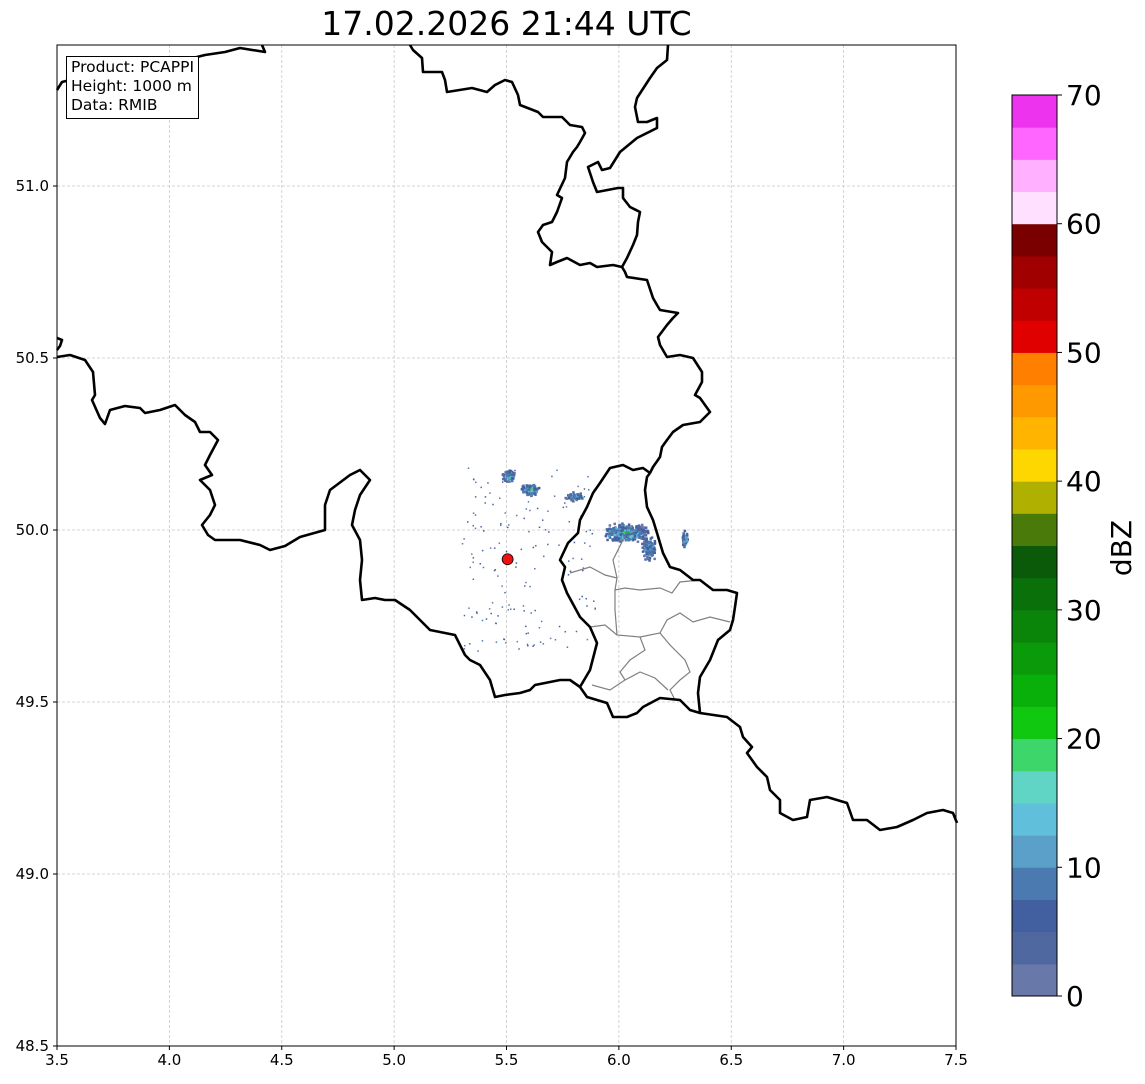 The width and height of the screenshot is (1145, 1084). Describe the element at coordinates (731, 1060) in the screenshot. I see `x-tick-label: 6.5` at that location.